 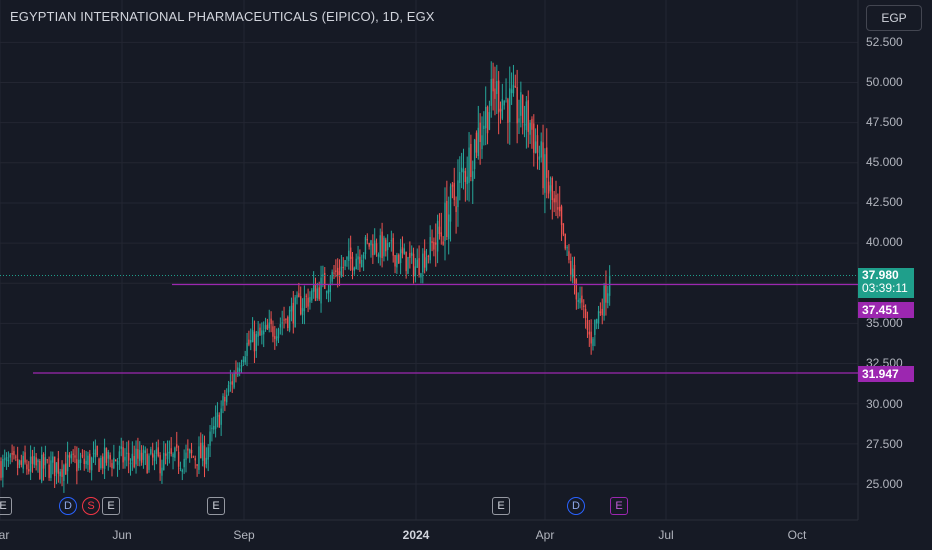 What do you see at coordinates (884, 202) in the screenshot?
I see `price-label: 42.500` at bounding box center [884, 202].